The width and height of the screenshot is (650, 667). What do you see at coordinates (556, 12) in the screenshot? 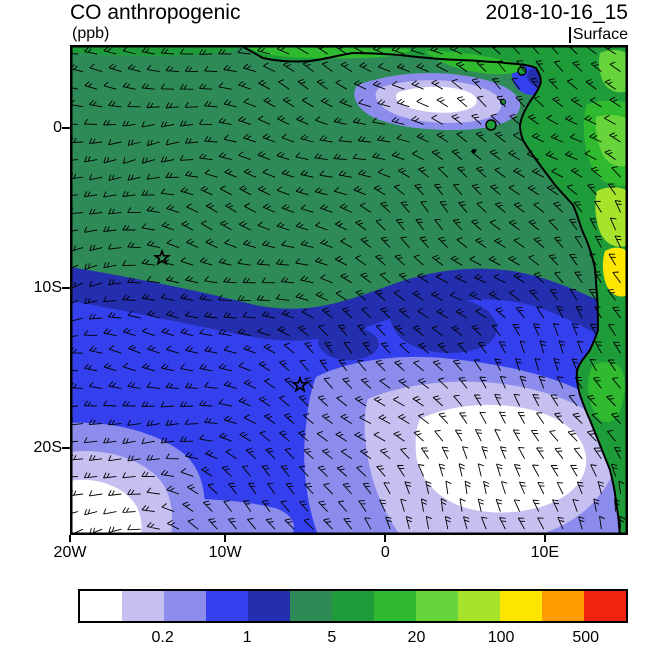
I see `plot-datetime: 2018-10-16_15` at bounding box center [556, 12].